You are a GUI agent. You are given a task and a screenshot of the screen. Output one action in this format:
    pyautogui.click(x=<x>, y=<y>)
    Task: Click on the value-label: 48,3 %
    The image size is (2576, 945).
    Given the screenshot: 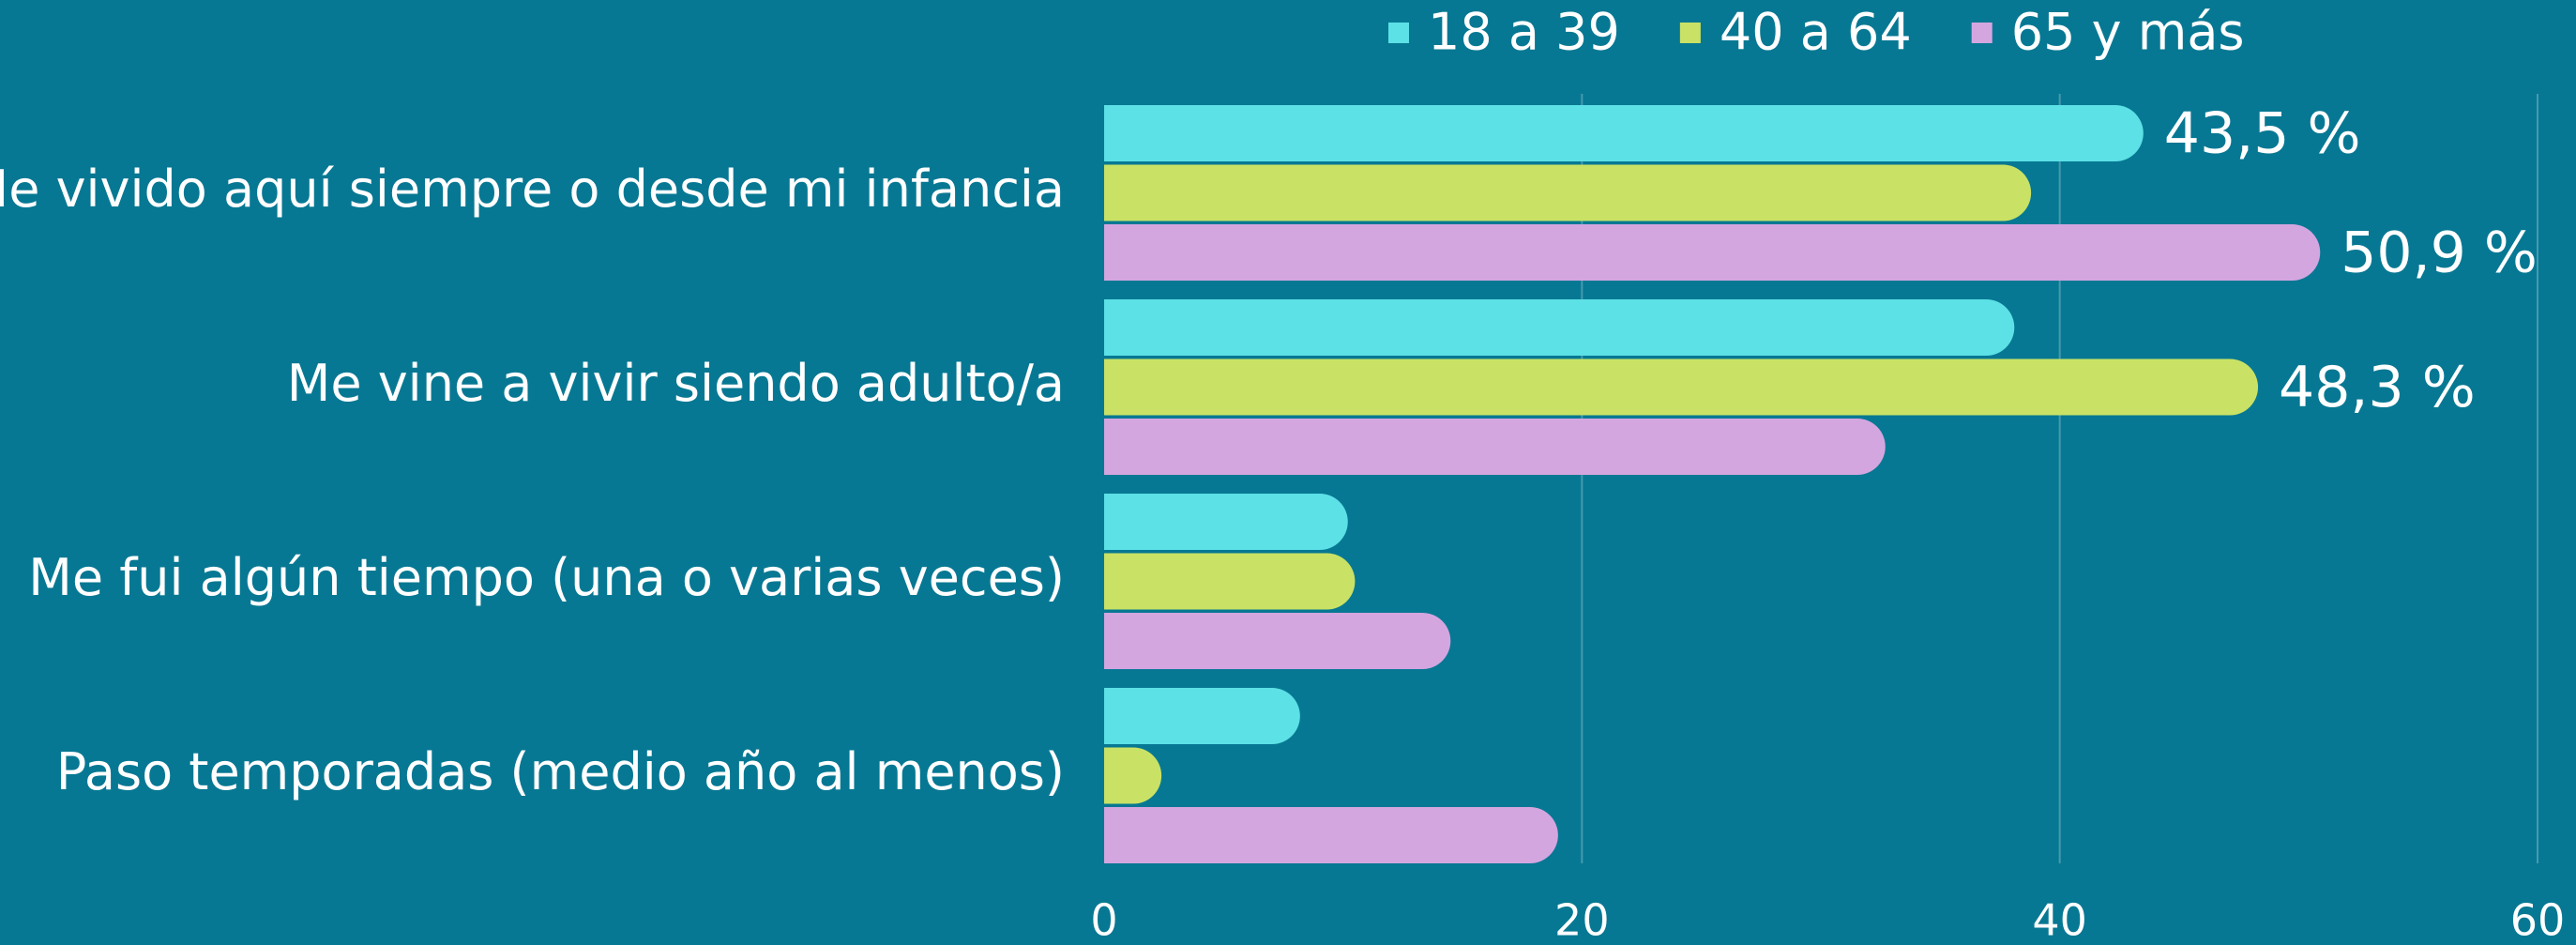 What is the action you would take?
    pyautogui.click(x=2377, y=387)
    